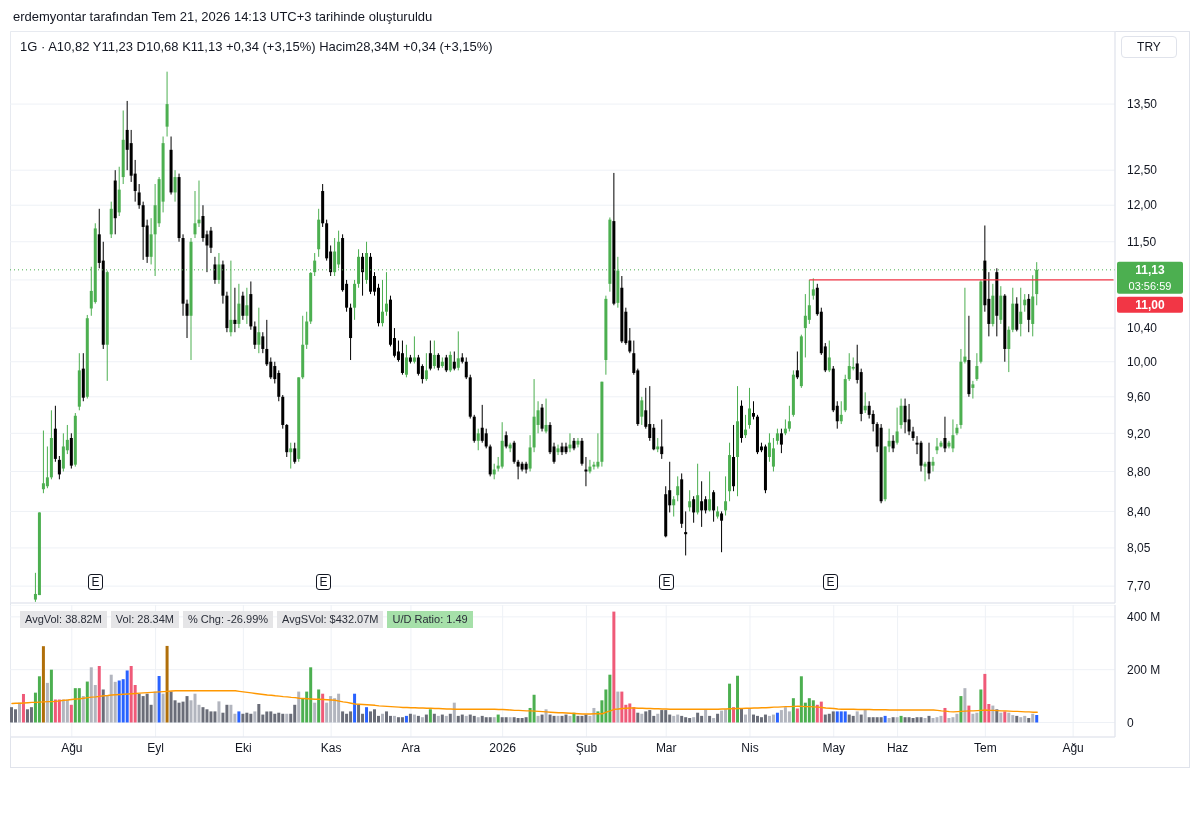 The image size is (1200, 833). Describe the element at coordinates (1139, 586) in the screenshot. I see `y-tick-label: 7,70` at that location.